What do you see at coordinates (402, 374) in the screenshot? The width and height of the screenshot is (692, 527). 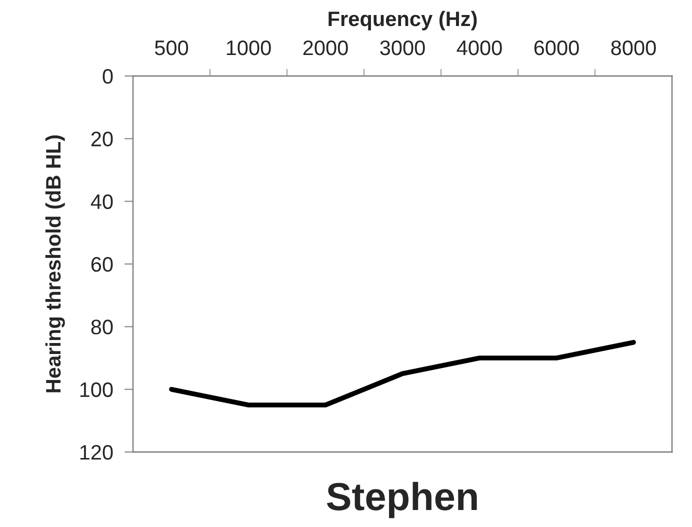 I see `line-series` at bounding box center [402, 374].